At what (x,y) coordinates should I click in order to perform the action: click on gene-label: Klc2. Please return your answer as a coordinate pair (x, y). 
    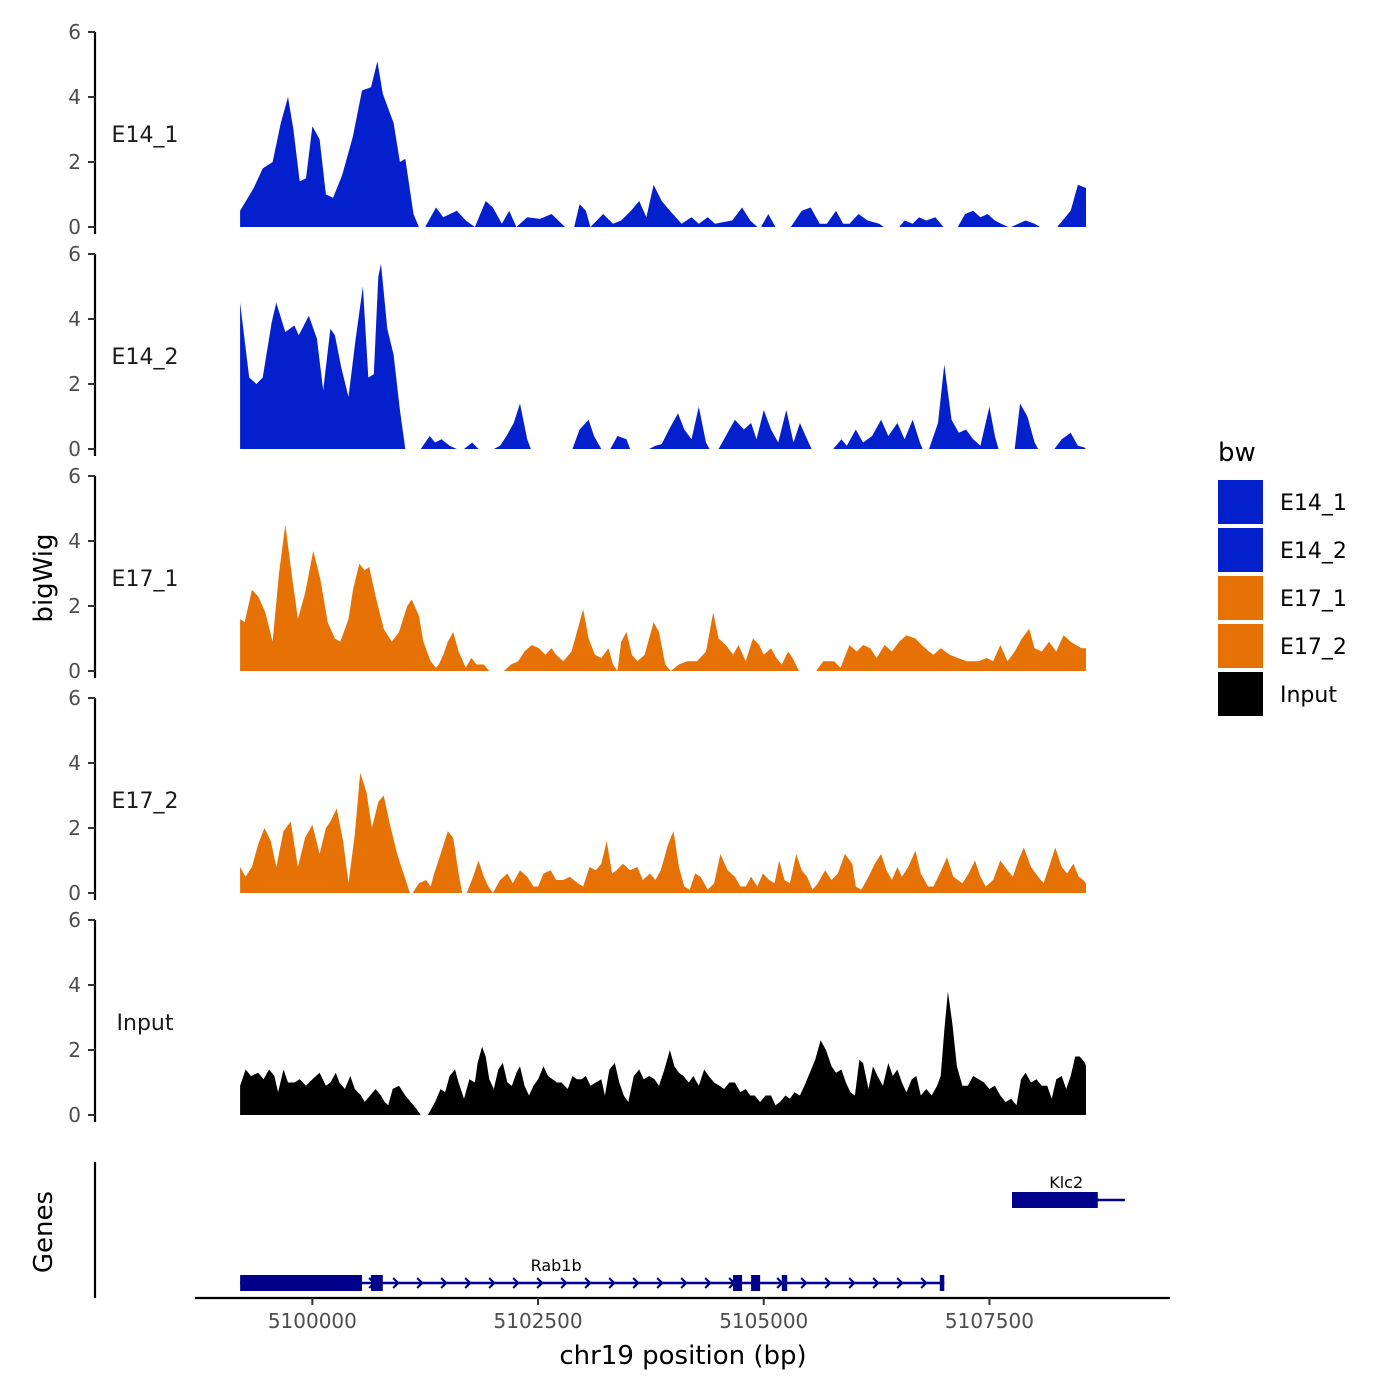
    Looking at the image, I should click on (1066, 1182).